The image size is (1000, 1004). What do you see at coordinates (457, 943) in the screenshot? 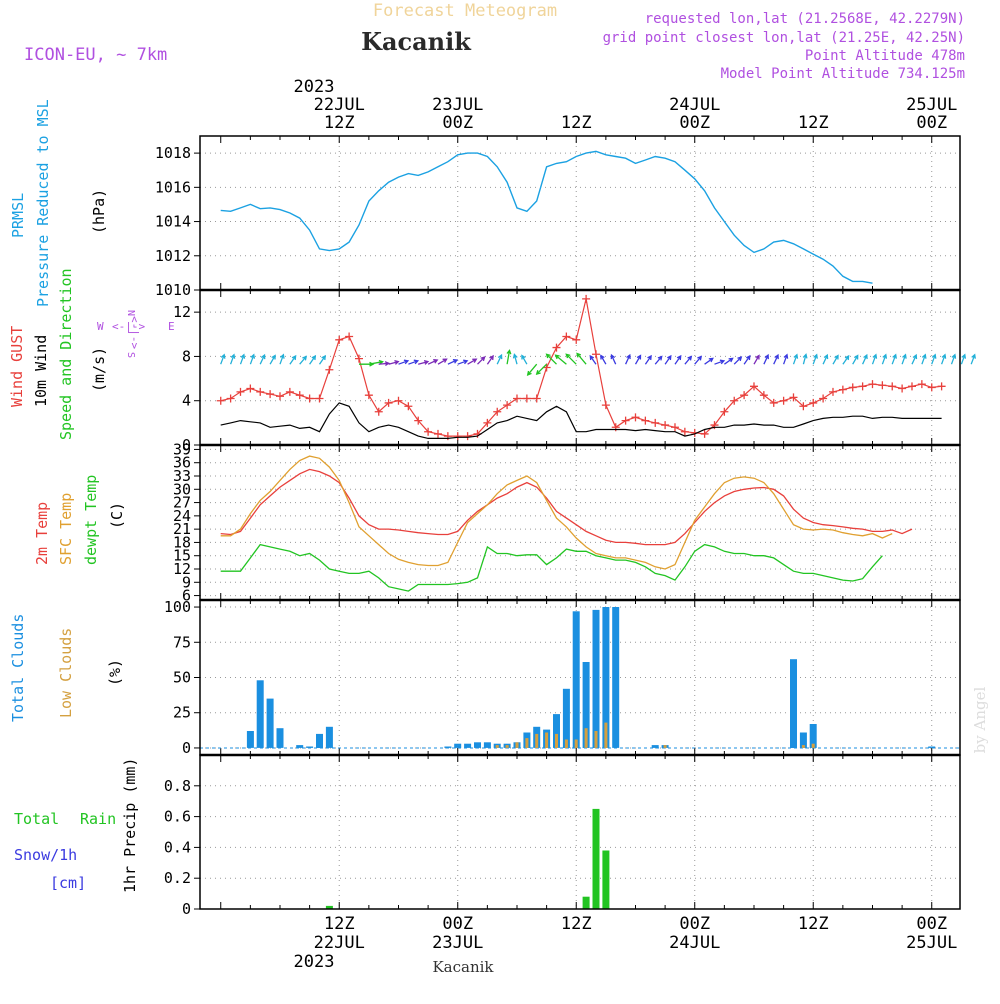
I see `bottom-date-label: 23JUL` at bounding box center [457, 943].